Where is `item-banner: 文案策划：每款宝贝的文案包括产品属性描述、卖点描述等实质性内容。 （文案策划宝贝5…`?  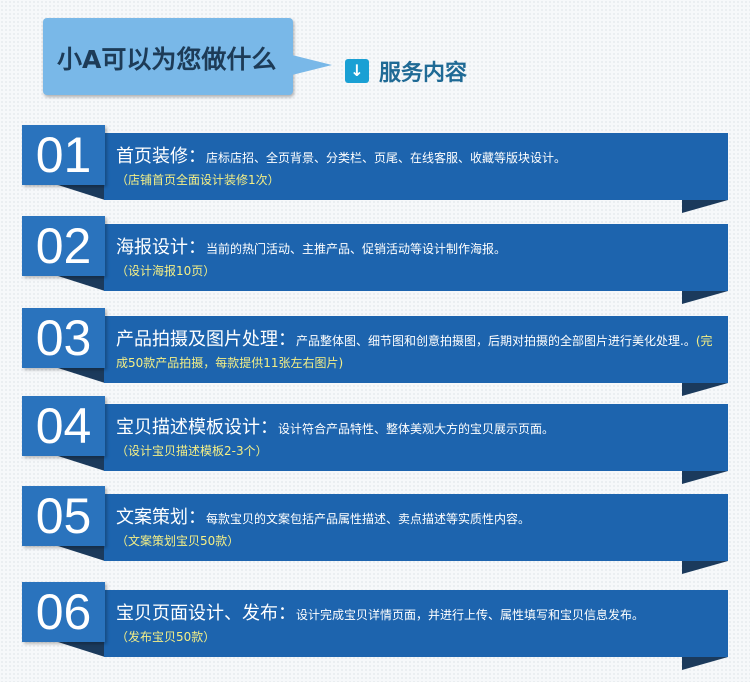 item-banner: 文案策划：每款宝贝的文案包括产品属性描述、卖点描述等实质性内容。 （文案策划宝贝5… is located at coordinates (416, 527).